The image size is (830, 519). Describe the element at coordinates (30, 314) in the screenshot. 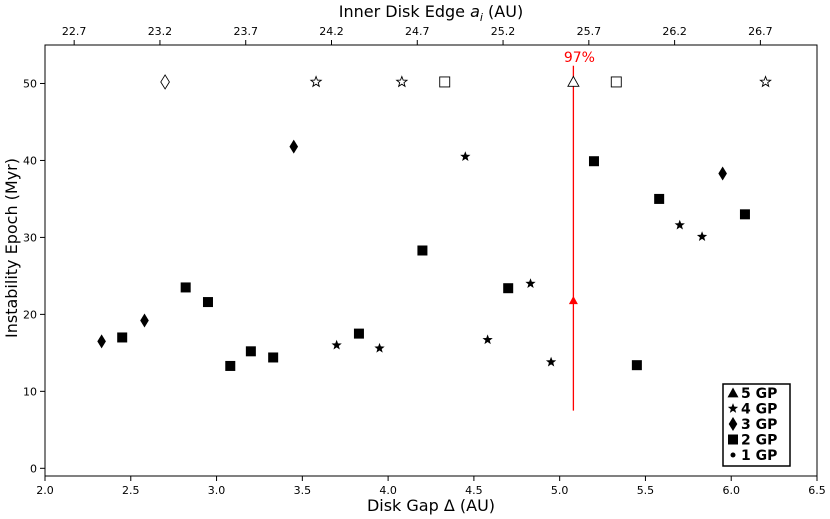

I see `y-tick-label: 20` at that location.